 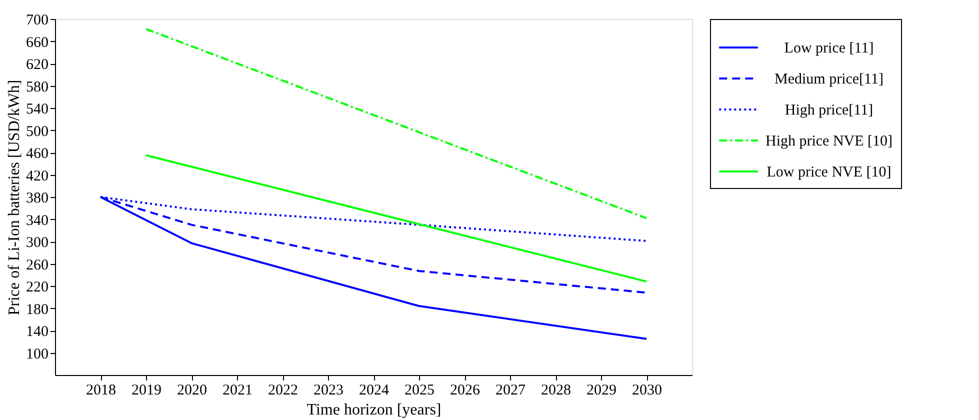 What do you see at coordinates (283, 390) in the screenshot?
I see `x-tick-label: 2022` at bounding box center [283, 390].